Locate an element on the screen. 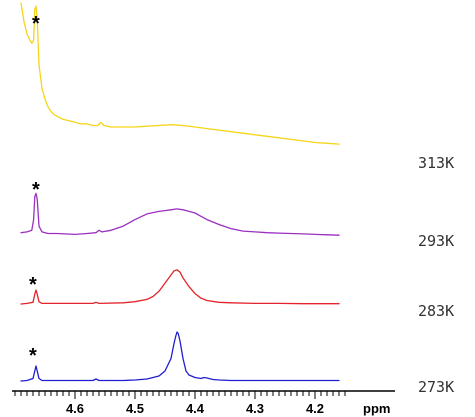 This screenshot has height=417, width=475. star-marker-293k: * is located at coordinates (36, 190).